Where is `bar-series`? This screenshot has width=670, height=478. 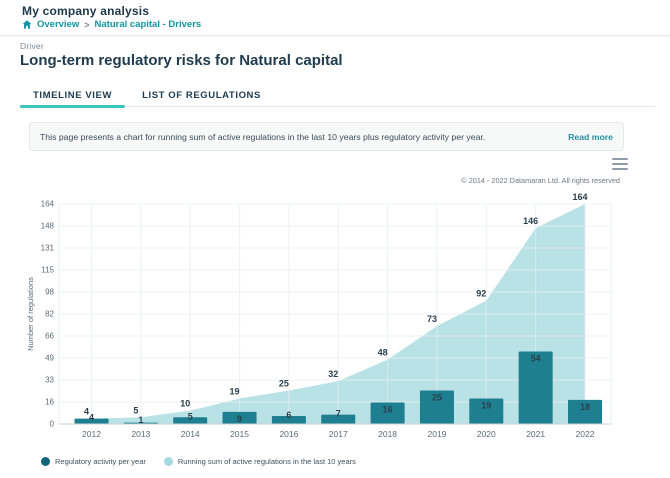 bar-series is located at coordinates (338, 387).